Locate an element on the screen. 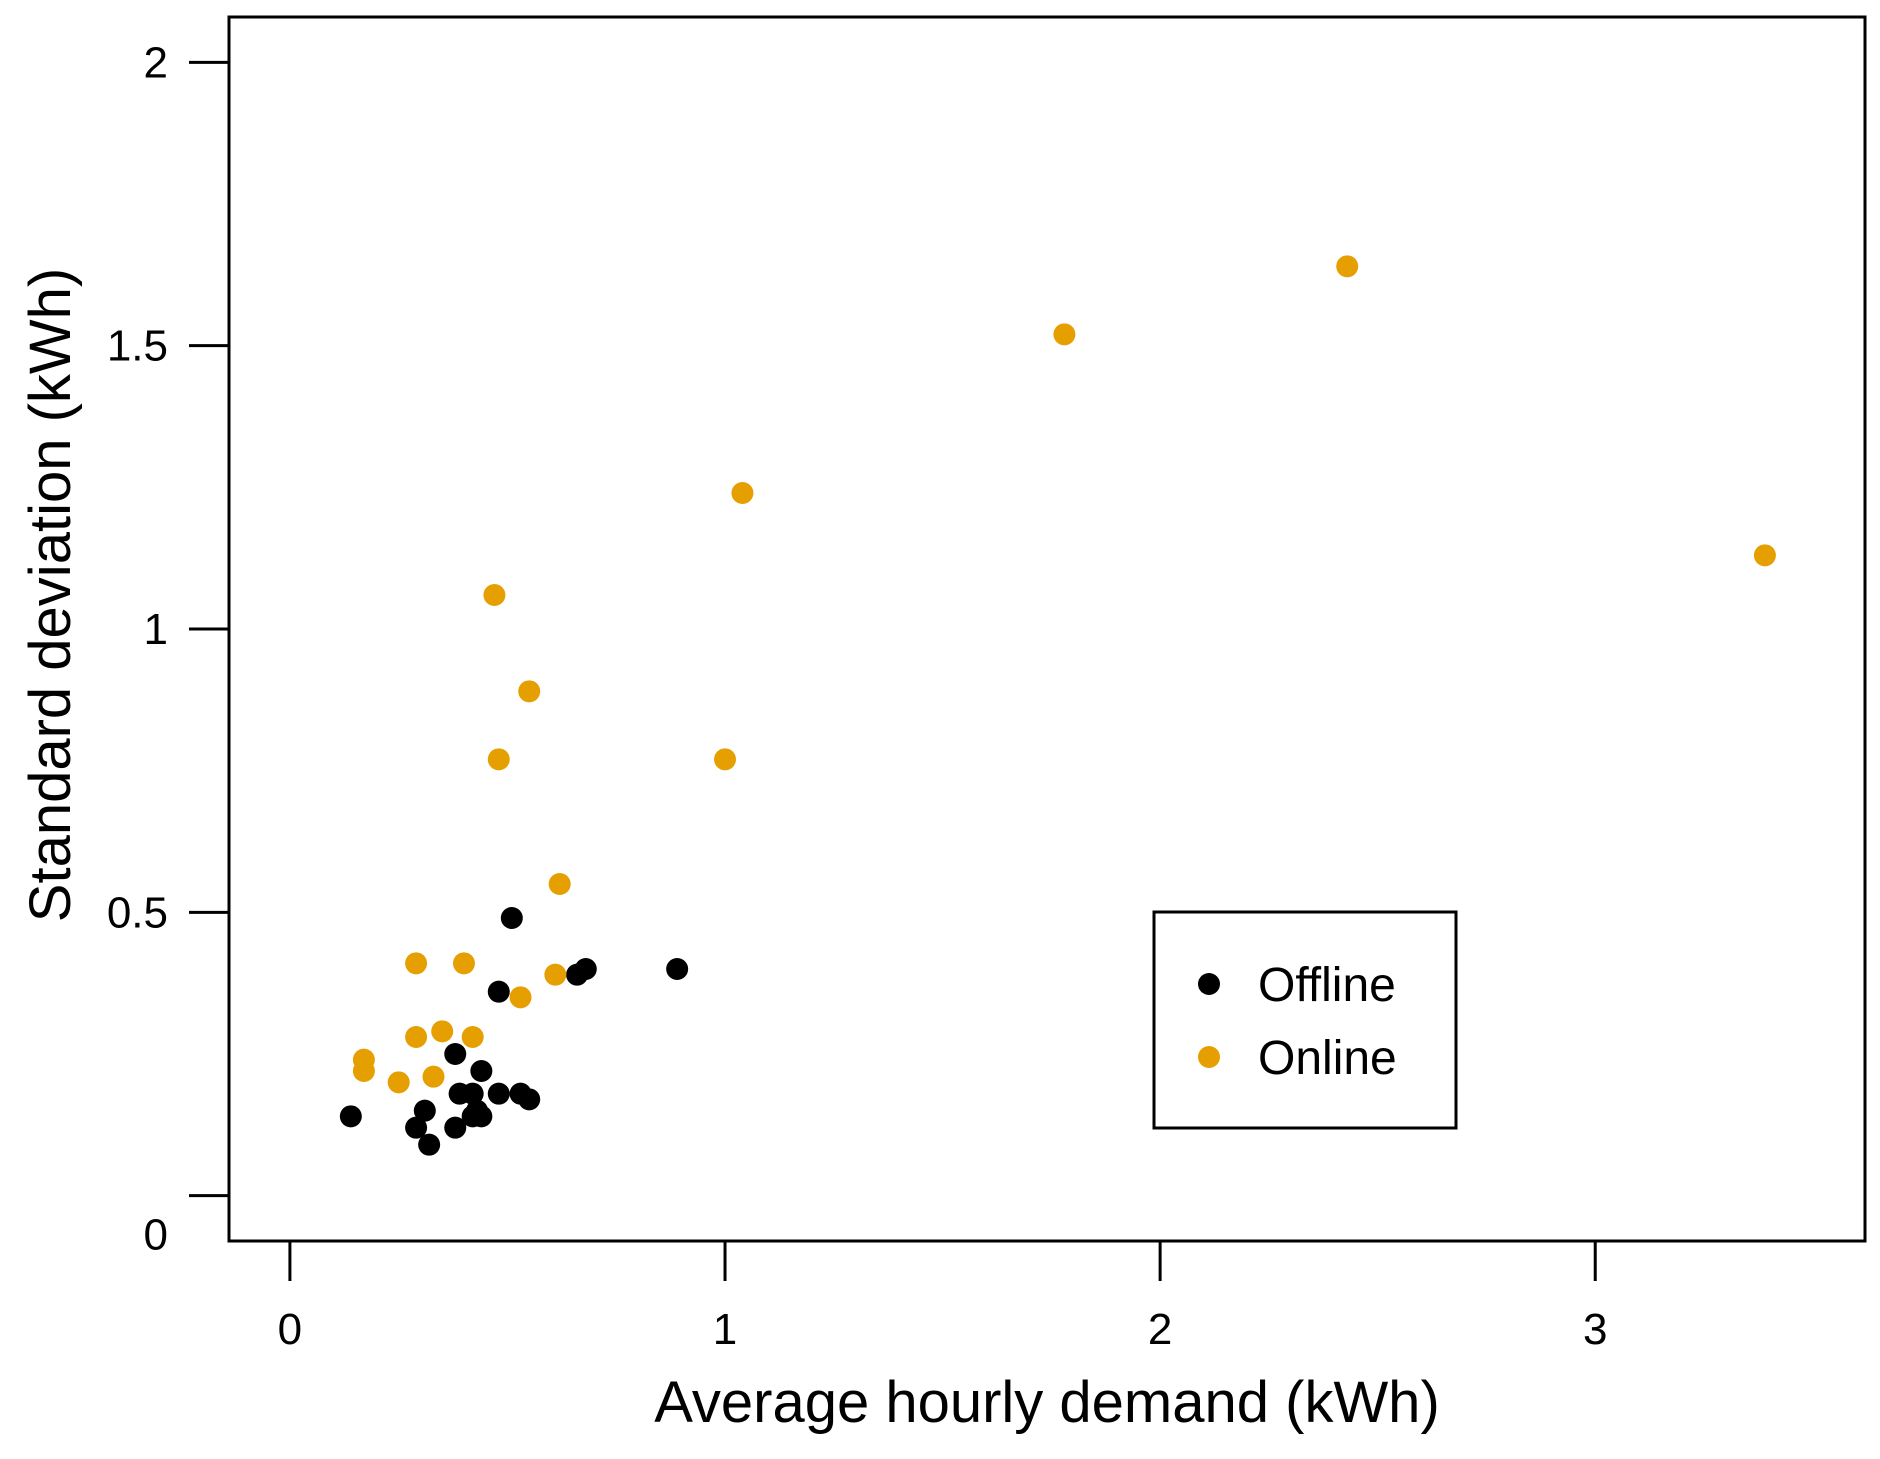 The height and width of the screenshot is (1459, 1880). legend: Offline Online is located at coordinates (1305, 1020).